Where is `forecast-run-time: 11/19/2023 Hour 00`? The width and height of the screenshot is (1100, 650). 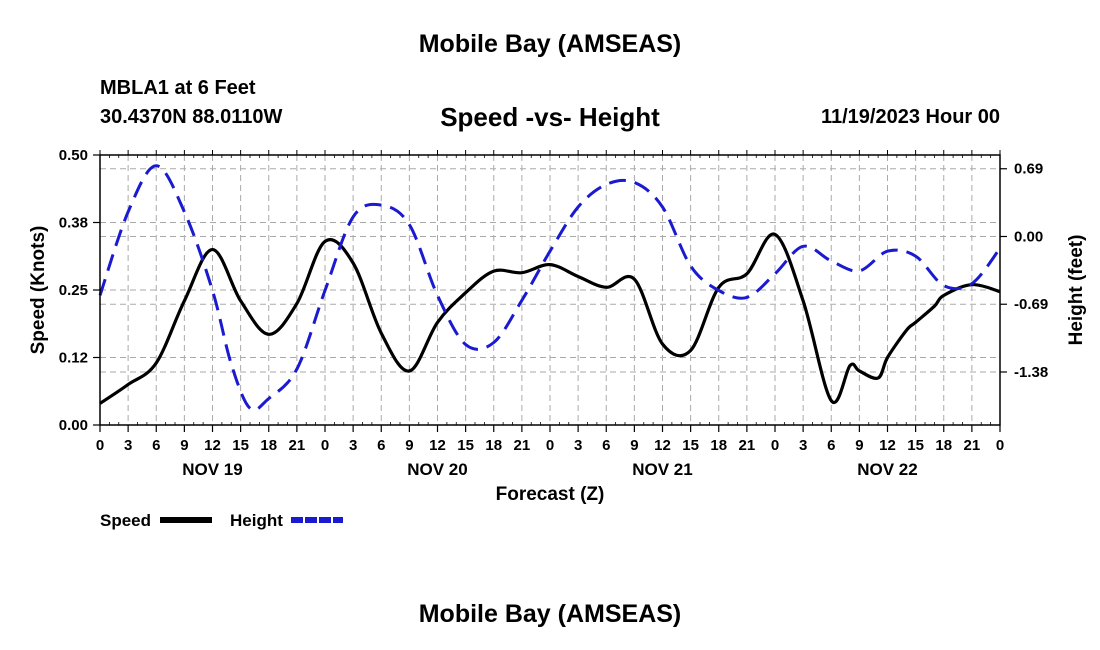 forecast-run-time: 11/19/2023 Hour 00 is located at coordinates (910, 117).